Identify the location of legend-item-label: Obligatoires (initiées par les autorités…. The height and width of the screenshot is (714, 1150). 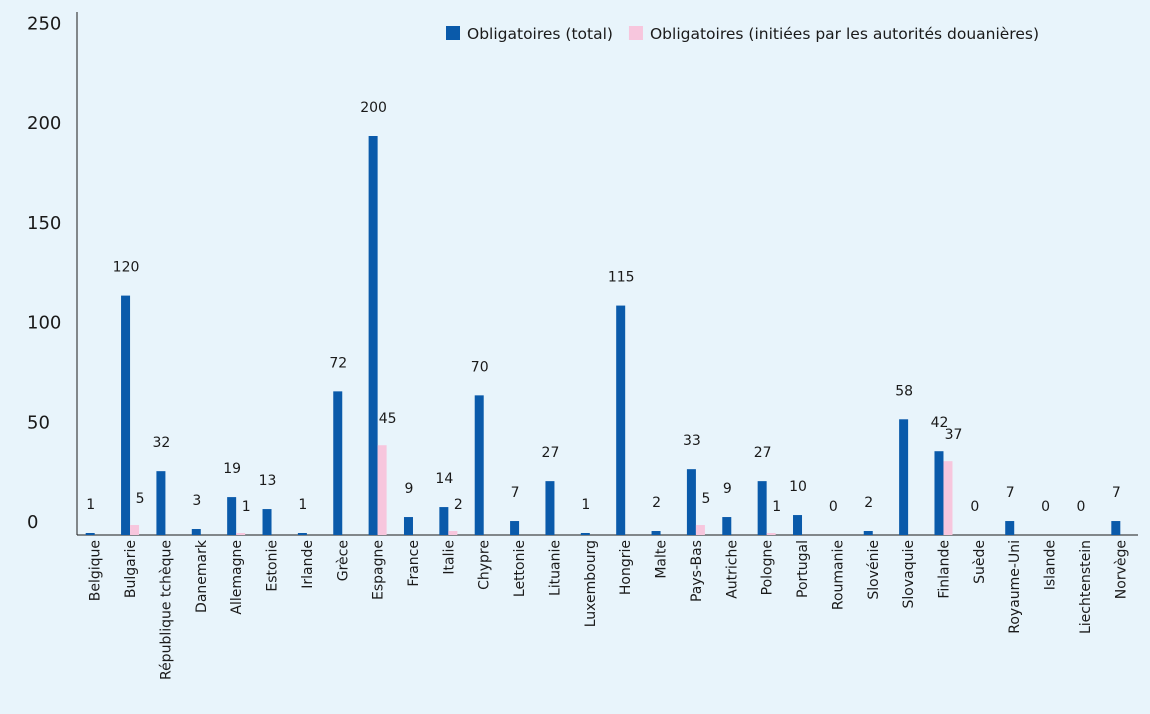
(844, 34).